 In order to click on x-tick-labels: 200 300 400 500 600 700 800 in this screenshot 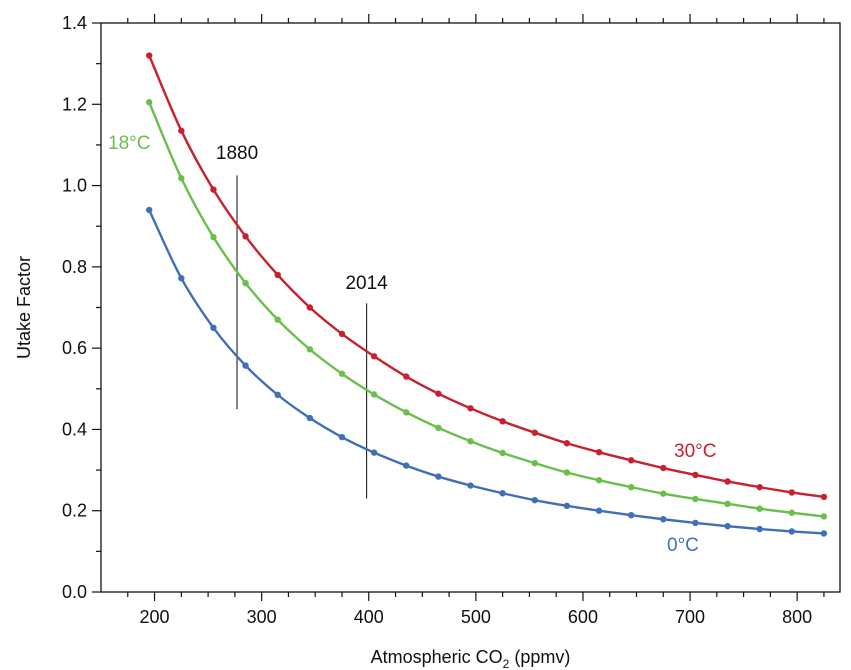, I will do `click(476, 617)`.